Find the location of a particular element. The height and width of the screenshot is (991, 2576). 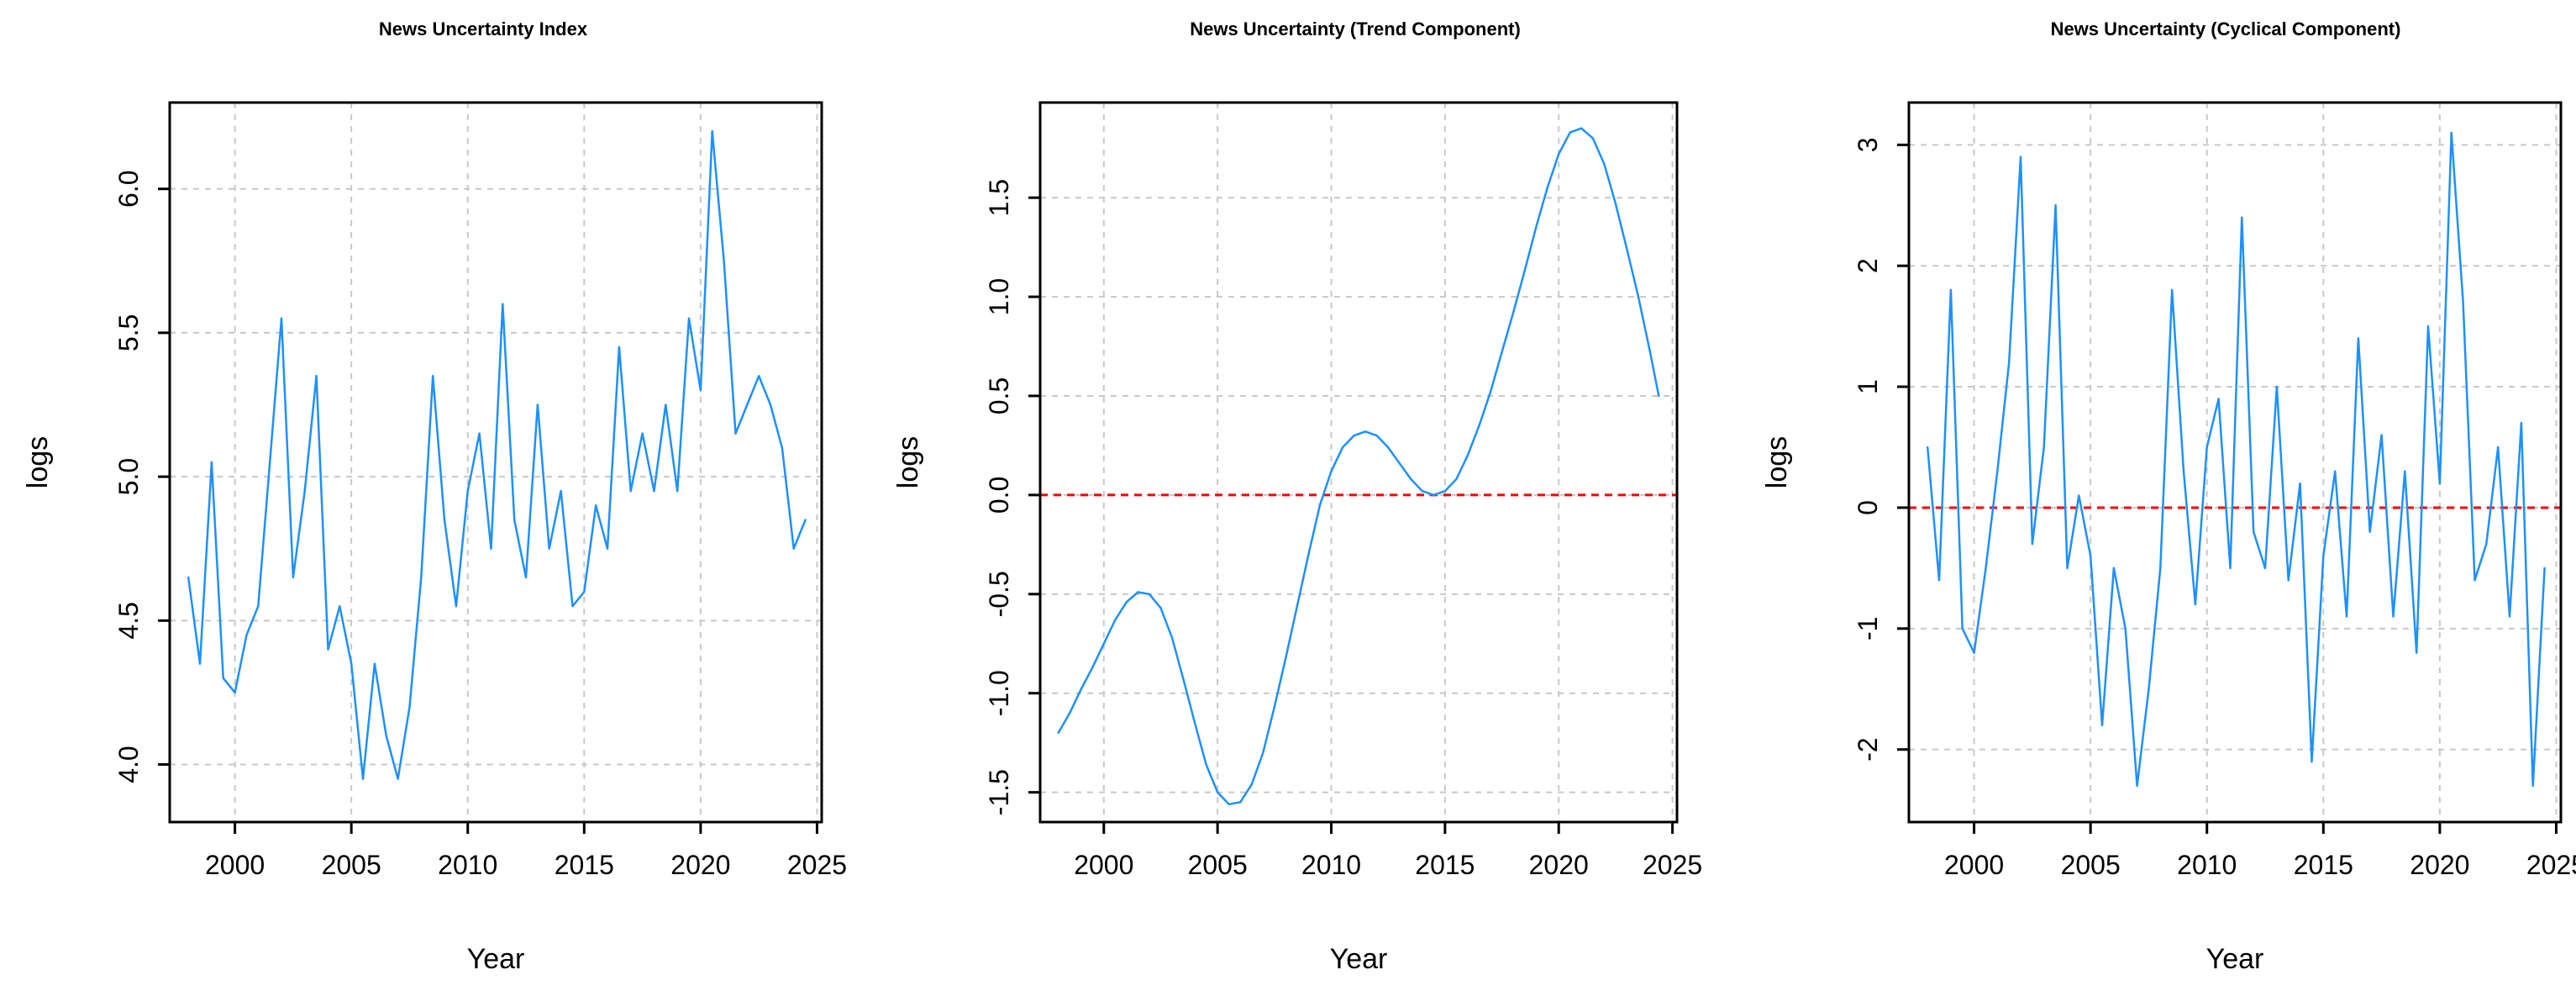

y-tick-label: -0.5 is located at coordinates (999, 594).